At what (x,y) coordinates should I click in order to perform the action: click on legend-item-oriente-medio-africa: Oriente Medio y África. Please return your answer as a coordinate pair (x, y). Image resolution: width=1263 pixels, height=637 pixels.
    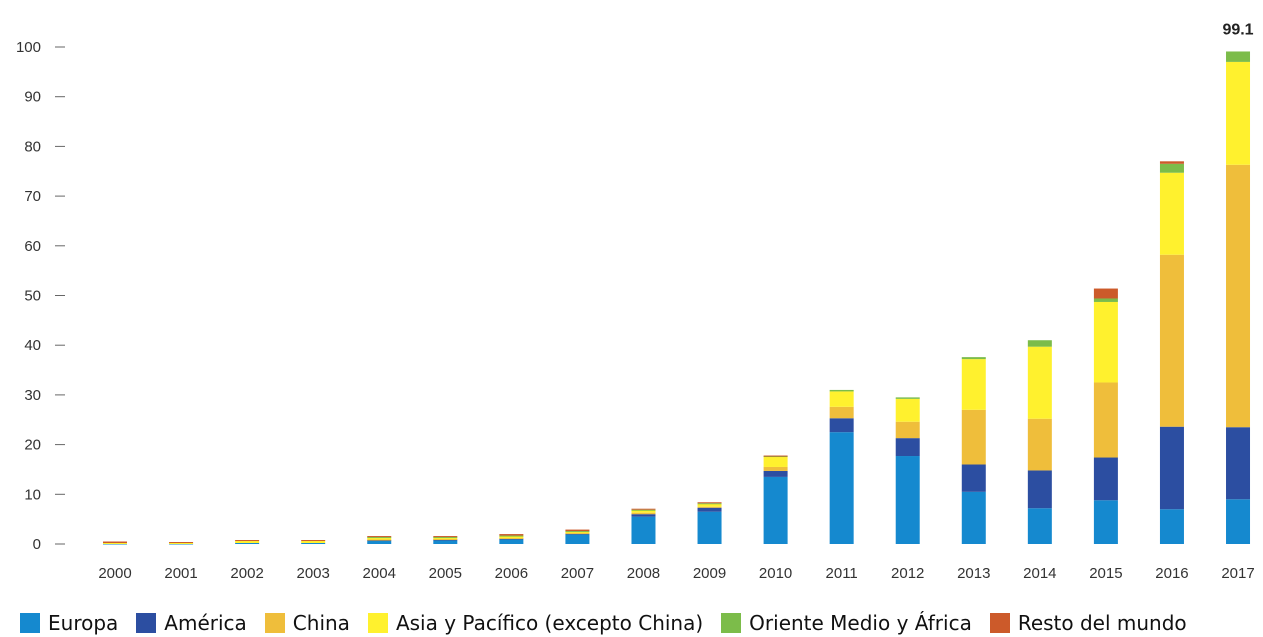
    Looking at the image, I should click on (846, 623).